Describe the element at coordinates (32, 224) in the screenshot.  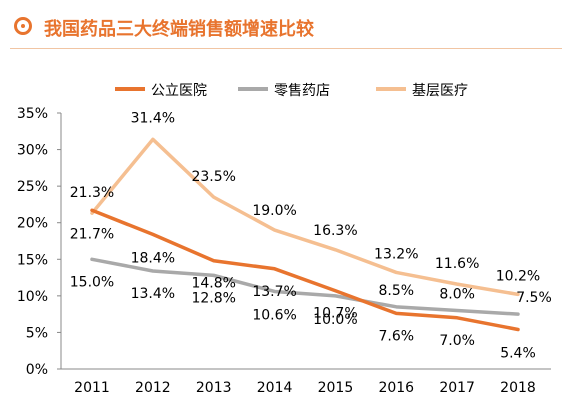
I see `y-tick-label: 20%` at that location.